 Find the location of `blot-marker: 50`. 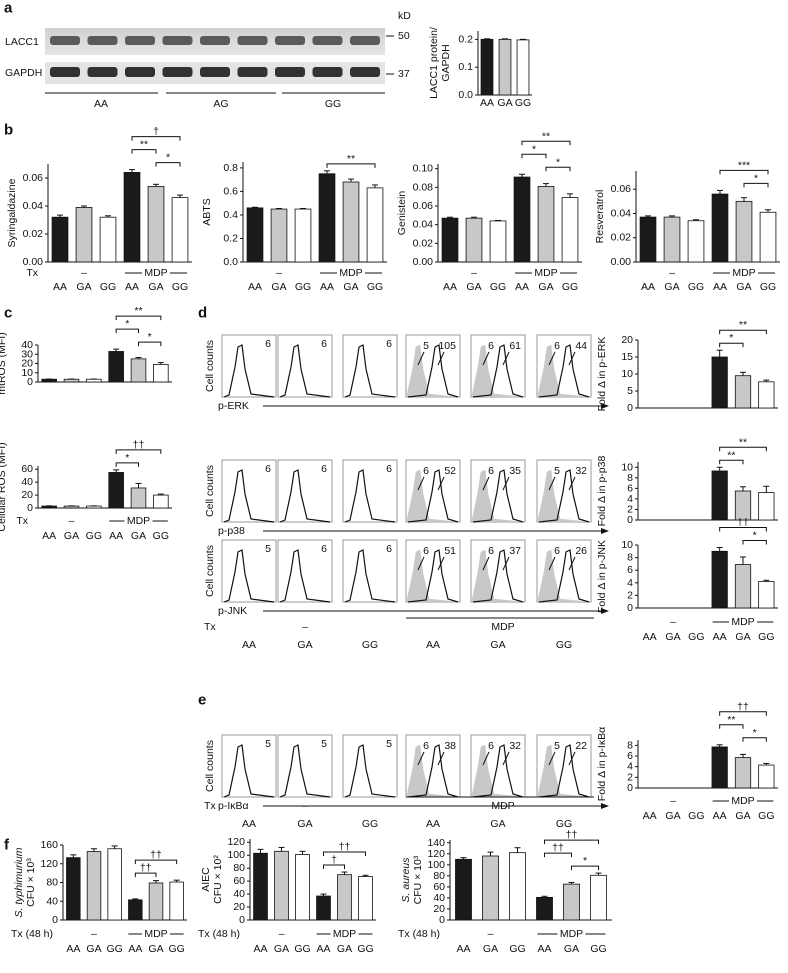

blot-marker: 50 is located at coordinates (404, 36).